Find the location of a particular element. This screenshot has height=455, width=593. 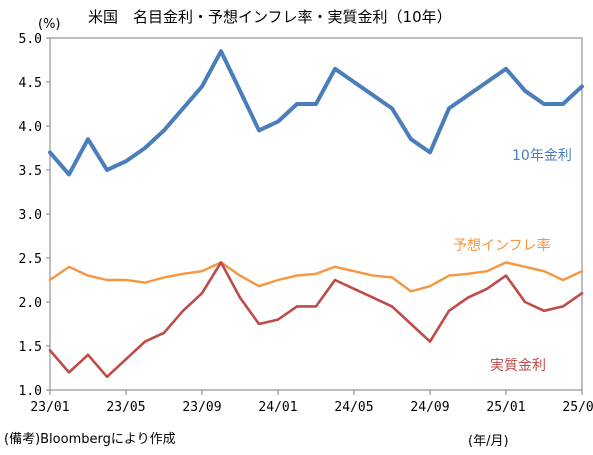

y-tick-label: 1.0 is located at coordinates (30, 391).